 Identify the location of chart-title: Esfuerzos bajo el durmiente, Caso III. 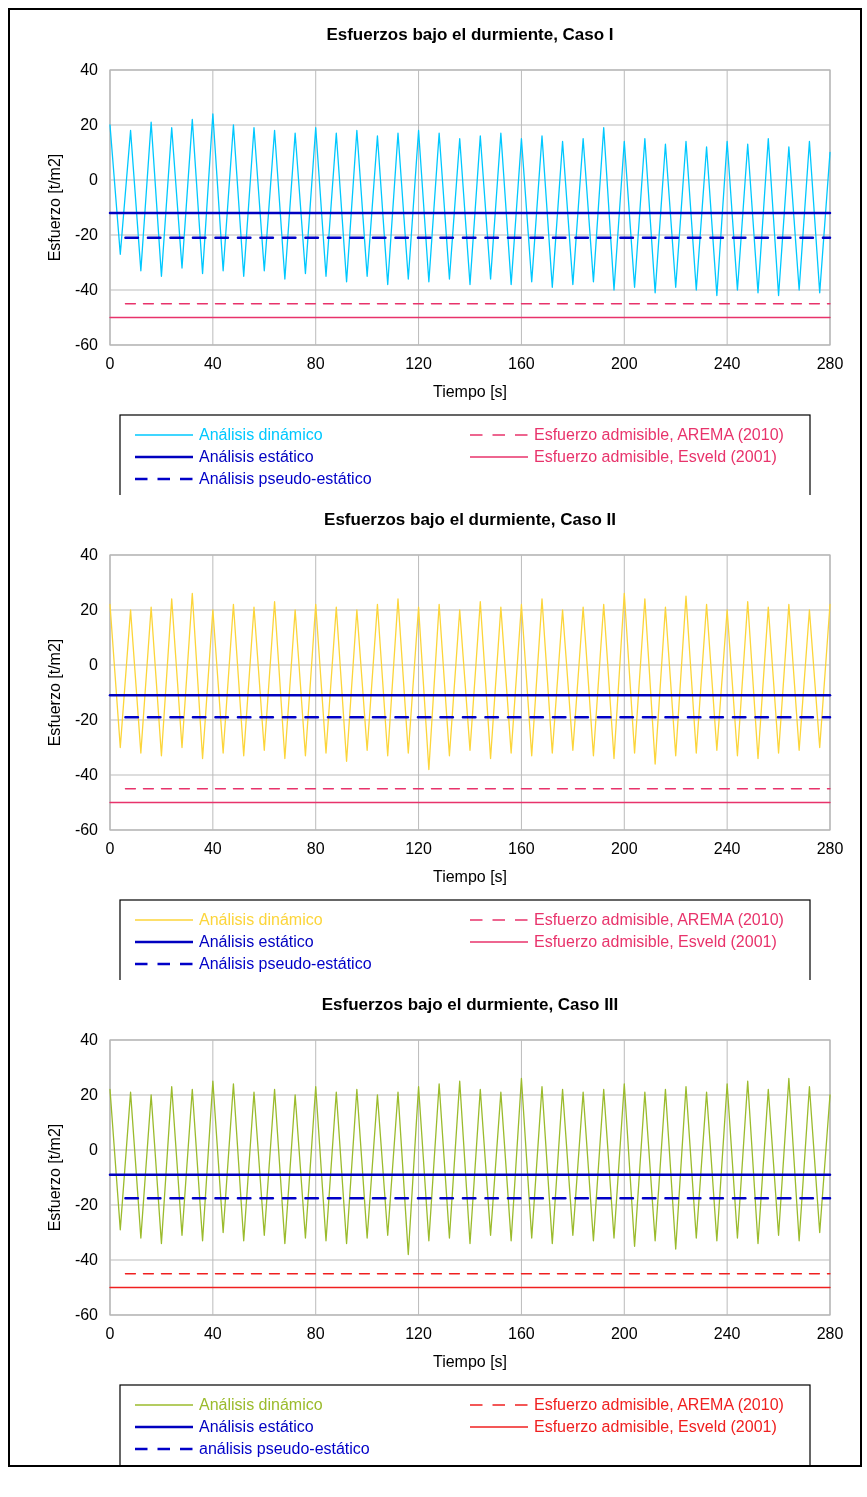
(470, 1004).